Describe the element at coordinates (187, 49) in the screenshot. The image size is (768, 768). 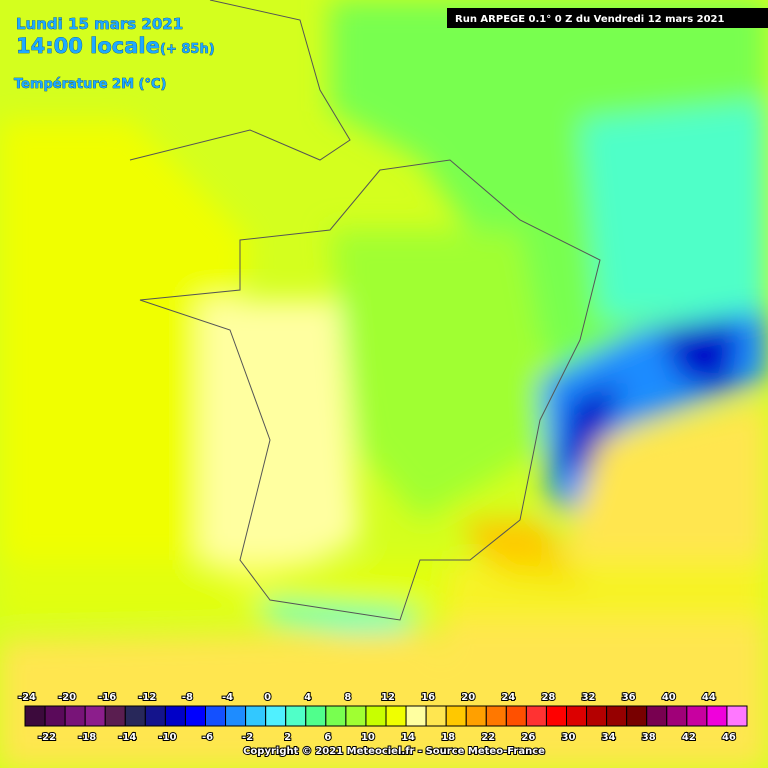
I see `lead-time: (+ 85h)` at that location.